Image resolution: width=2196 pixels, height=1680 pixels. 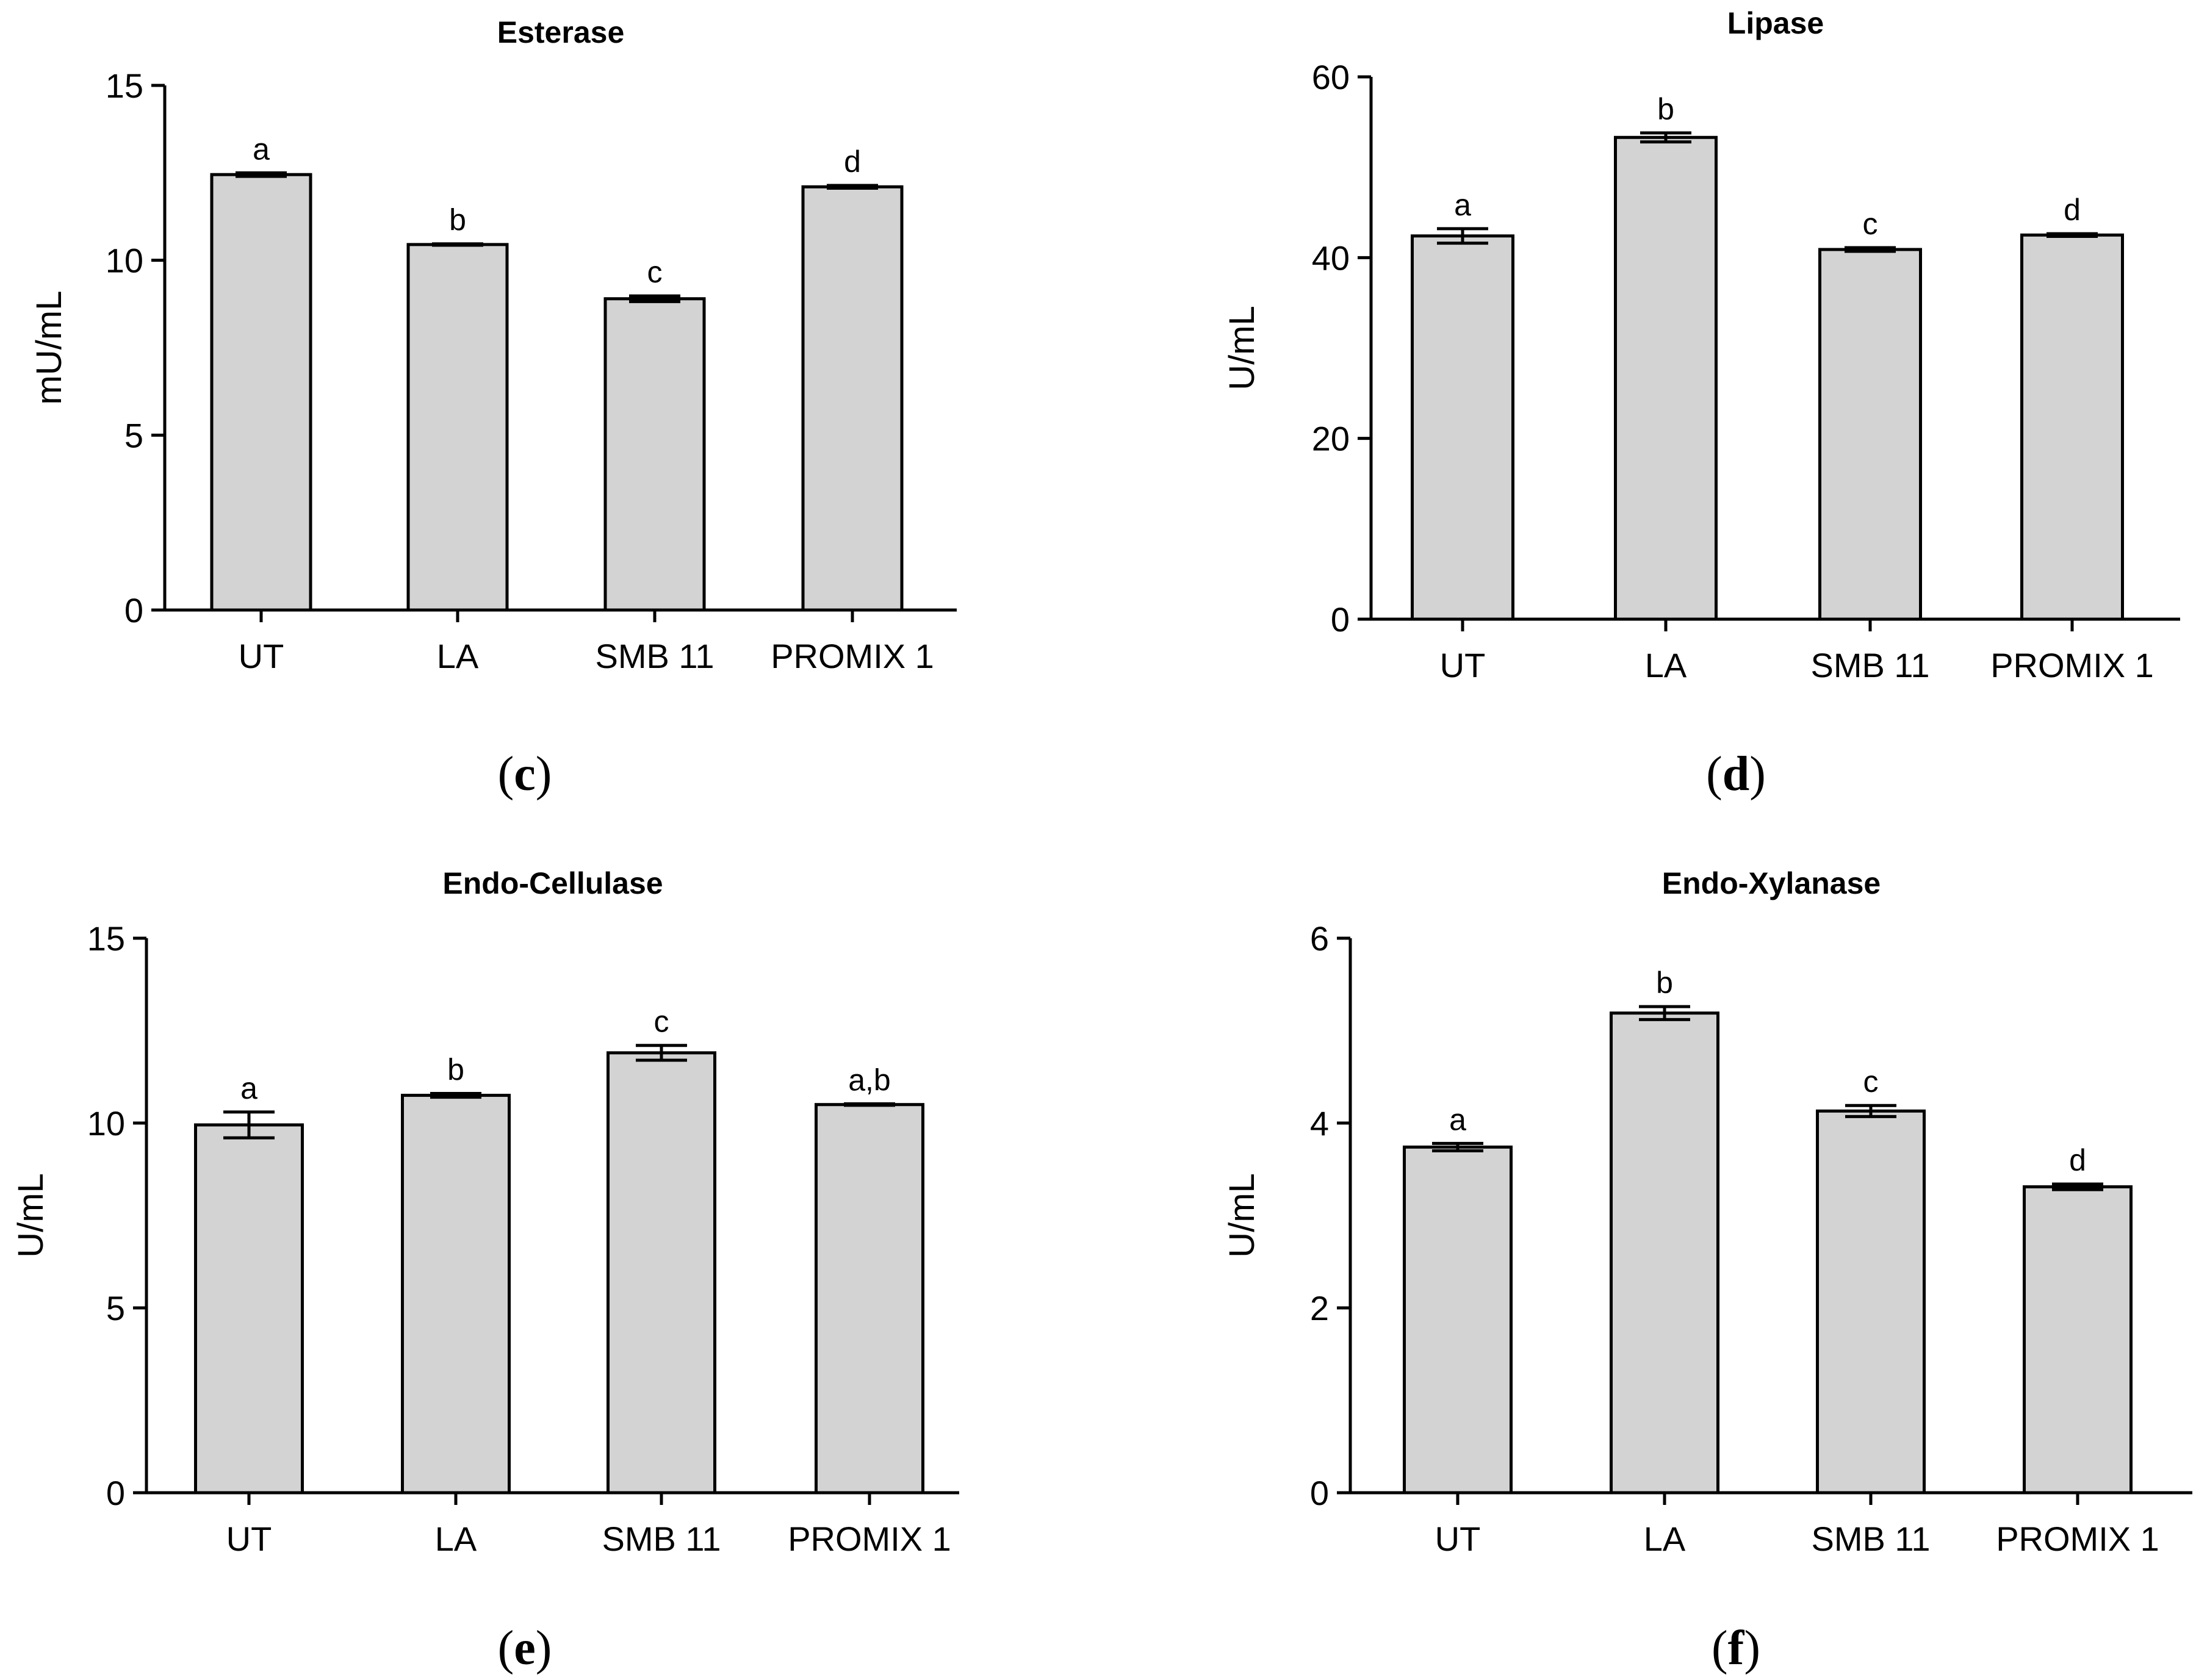 I want to click on y-tick-label-e-1: 5, so click(x=115, y=1308).